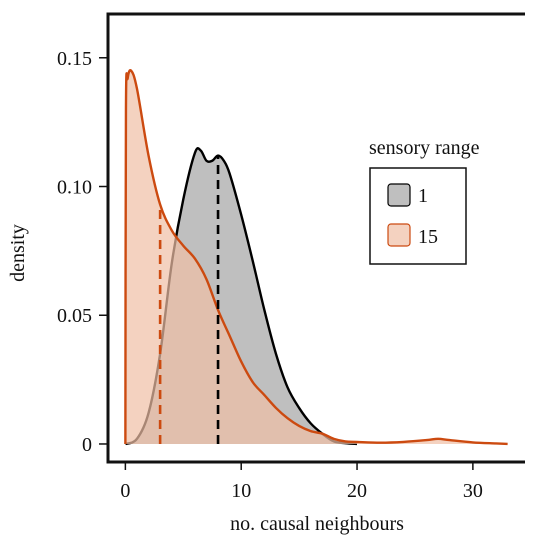 The width and height of the screenshot is (540, 540). I want to click on y-tick-label: 0.05, so click(74, 316).